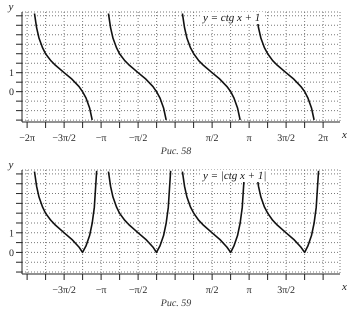 Image resolution: width=352 pixels, height=320 pixels. I want to click on x-tick-label: 2π, so click(323, 138).